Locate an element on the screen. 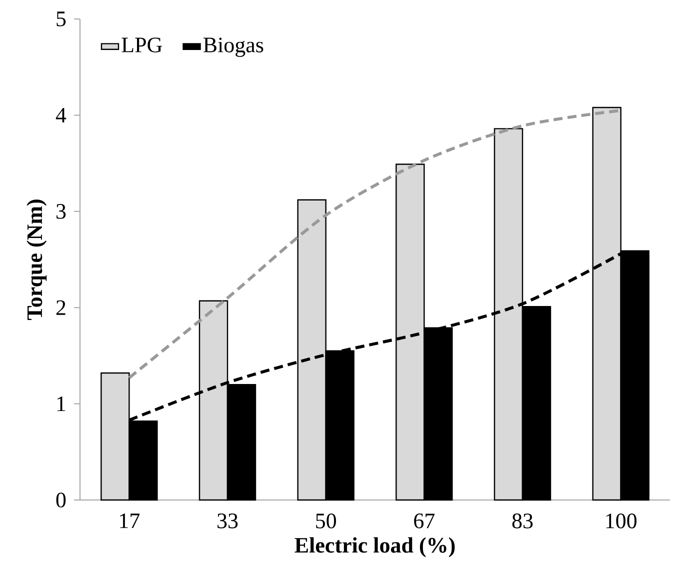  y-tick-label: 4 is located at coordinates (61, 115).